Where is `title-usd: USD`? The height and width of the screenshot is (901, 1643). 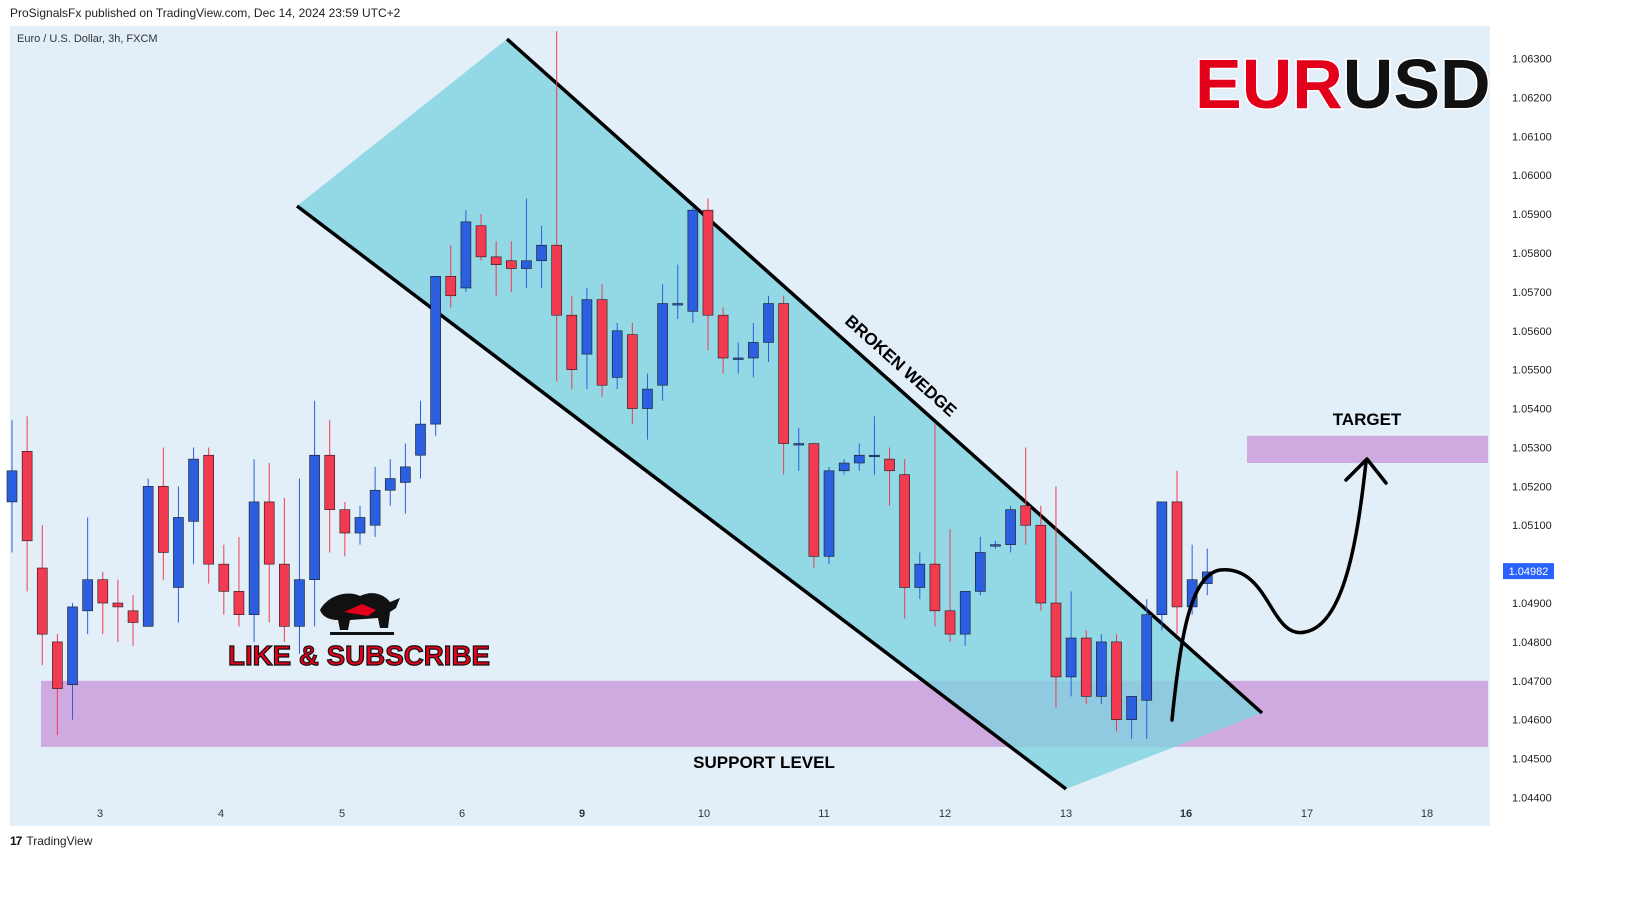
title-usd: USD is located at coordinates (1417, 84).